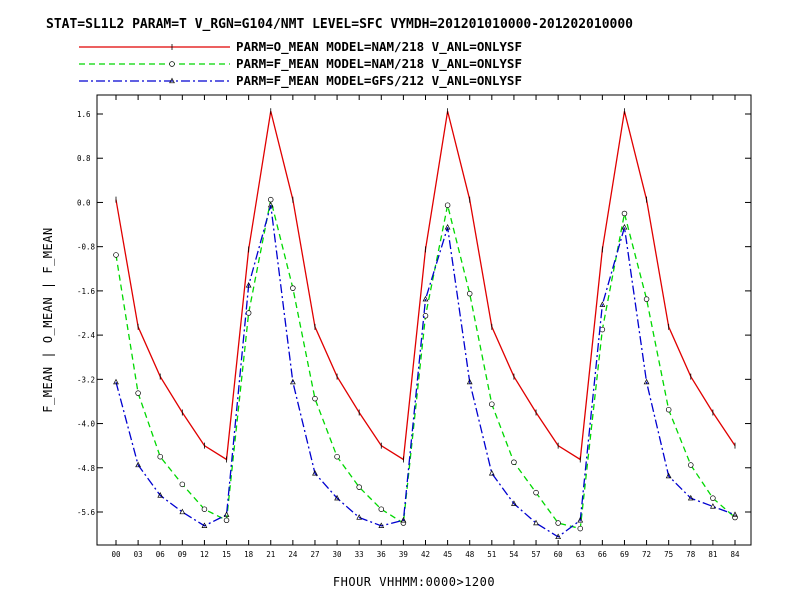  Describe the element at coordinates (359, 554) in the screenshot. I see `x-tick-label: 33` at that location.